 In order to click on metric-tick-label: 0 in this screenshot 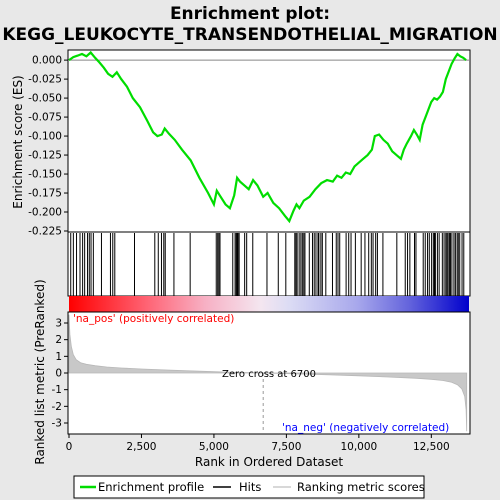, I will do `click(58, 374)`.